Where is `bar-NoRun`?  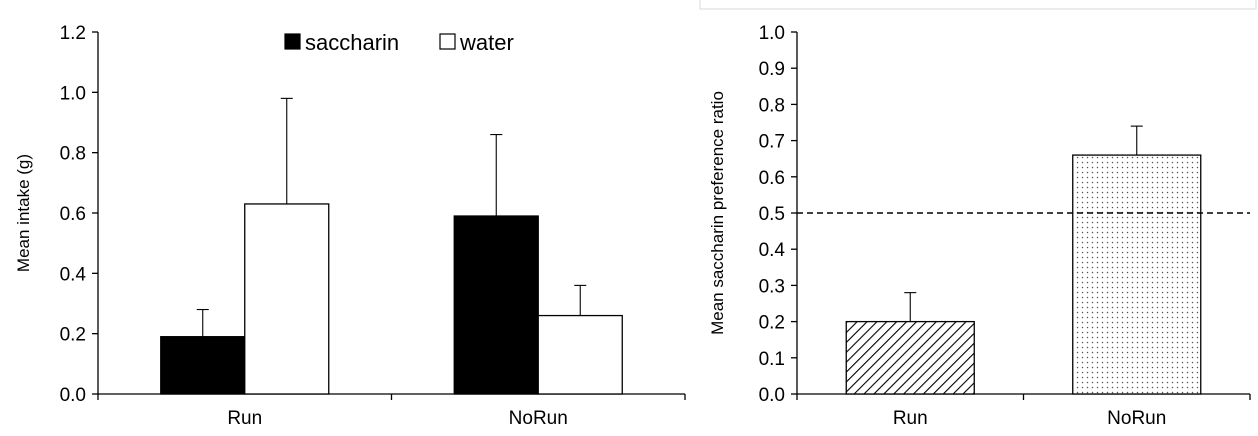
bar-NoRun is located at coordinates (1137, 274).